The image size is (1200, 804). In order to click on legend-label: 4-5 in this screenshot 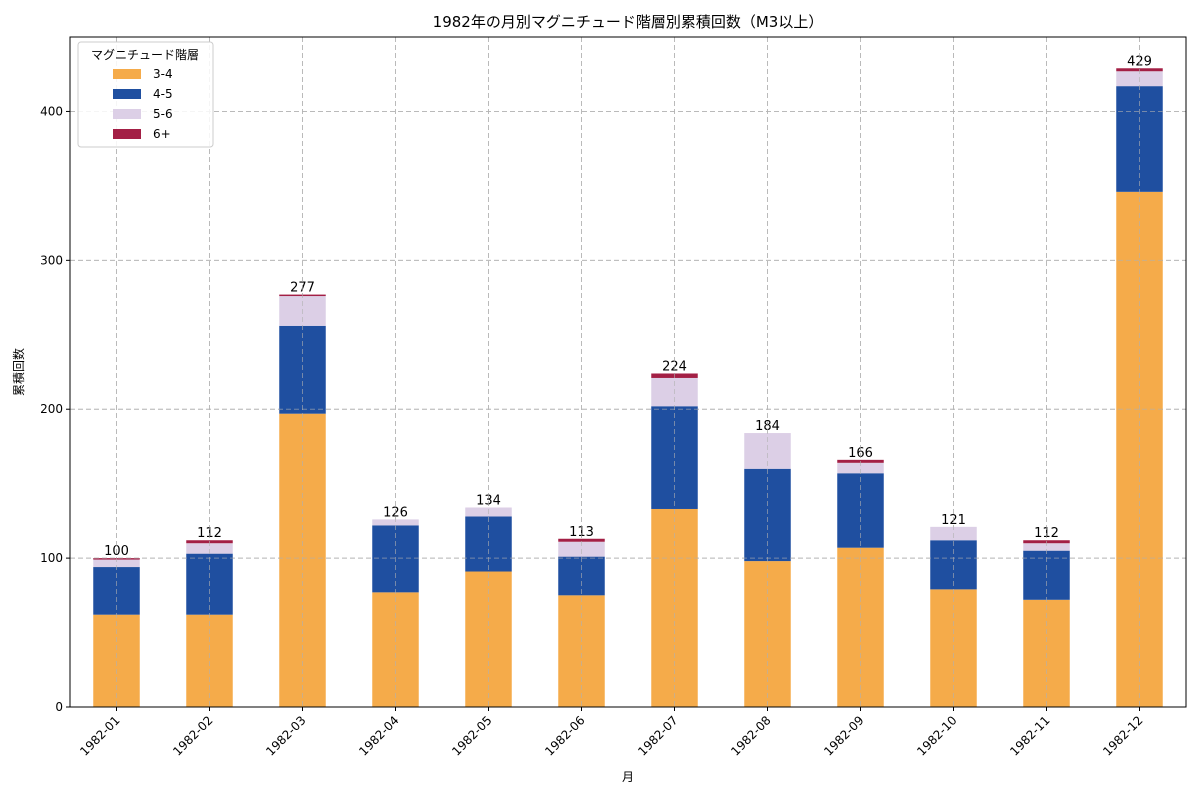, I will do `click(163, 94)`.